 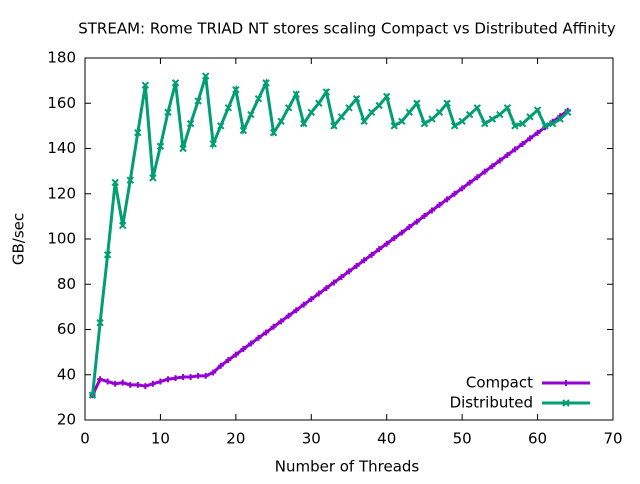 What do you see at coordinates (66, 329) in the screenshot?
I see `y-tick-label: 60` at bounding box center [66, 329].